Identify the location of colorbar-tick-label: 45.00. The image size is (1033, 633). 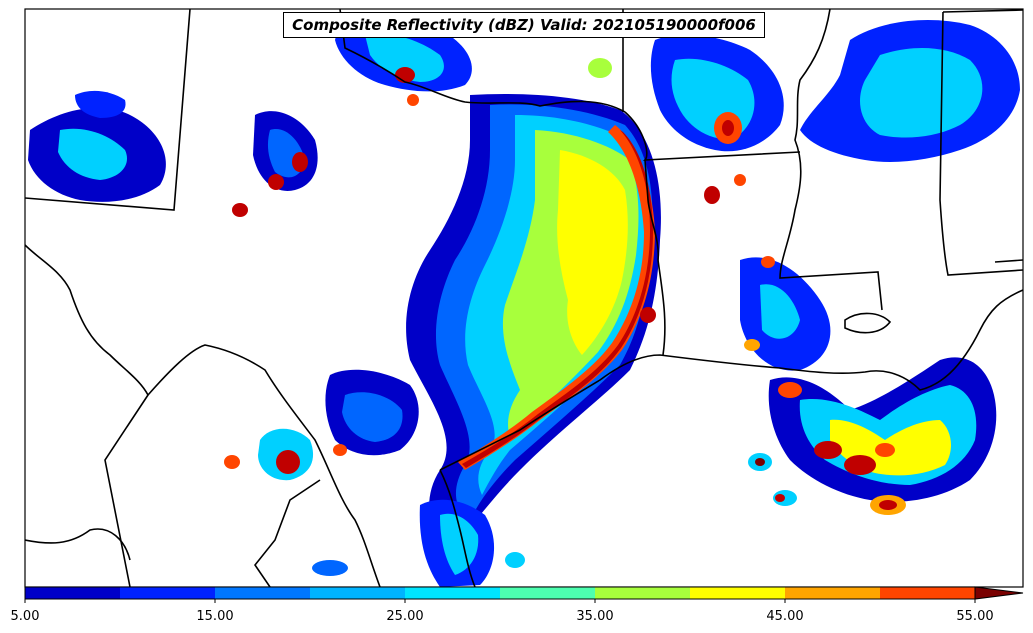
(785, 616).